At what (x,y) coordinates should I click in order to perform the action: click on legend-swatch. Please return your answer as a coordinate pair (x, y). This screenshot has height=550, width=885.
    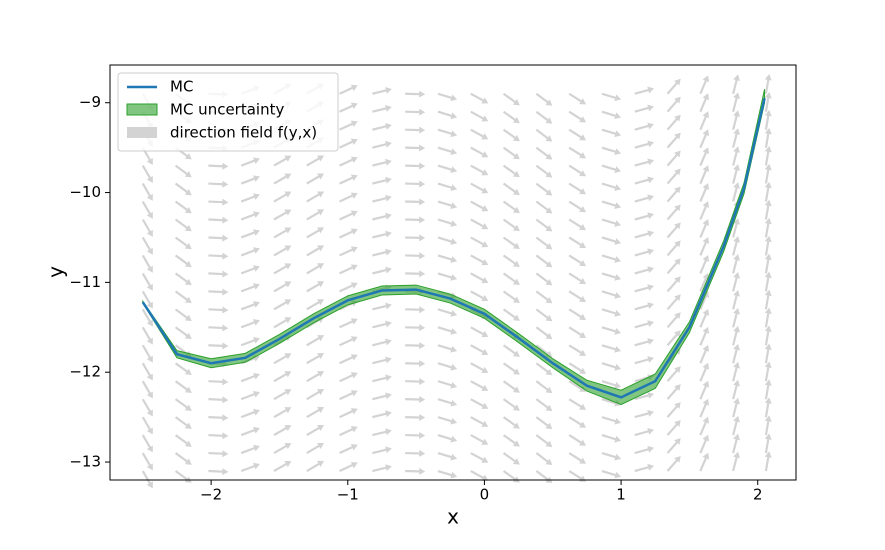
    Looking at the image, I should click on (142, 132).